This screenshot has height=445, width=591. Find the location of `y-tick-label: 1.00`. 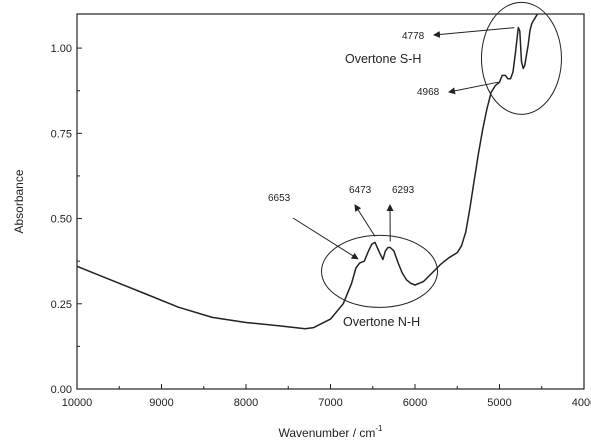

y-tick-label: 1.00 is located at coordinates (61, 49).